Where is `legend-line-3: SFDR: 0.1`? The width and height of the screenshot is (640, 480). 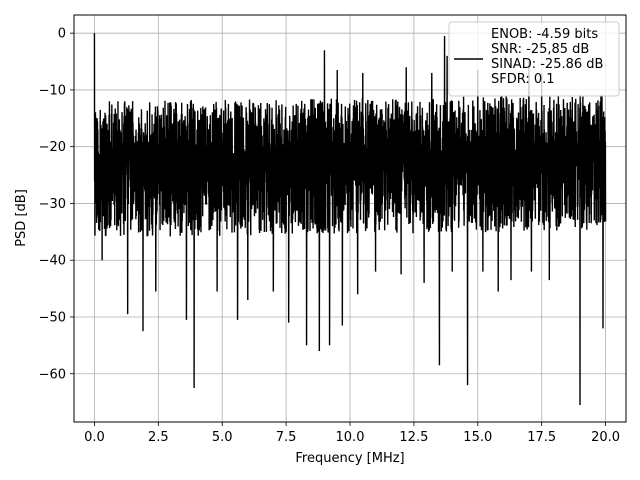
legend-line-3: SFDR: 0.1 is located at coordinates (523, 79).